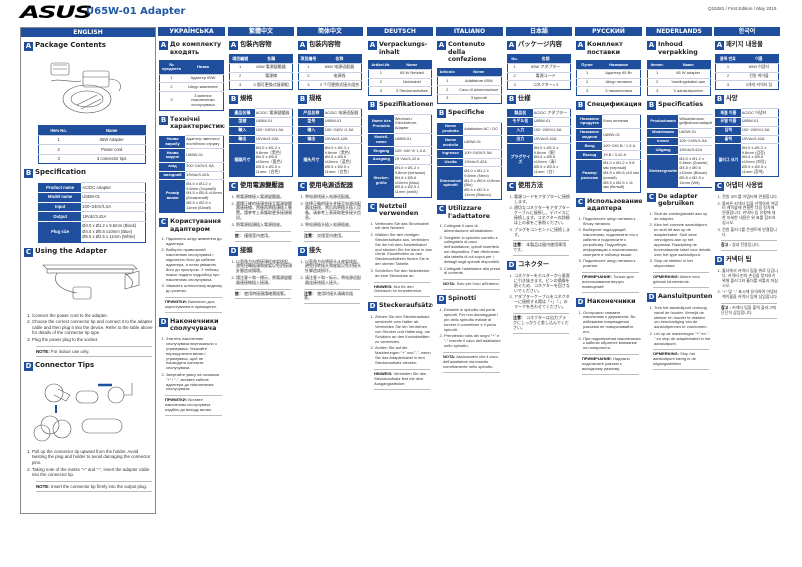 The image size is (802, 567). I want to click on table-row: 1 Адаптер 65W, so click(191, 78).